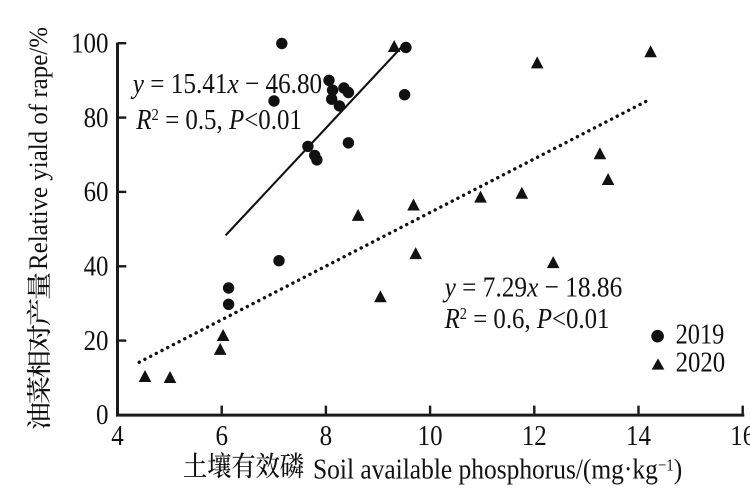 This screenshot has width=750, height=500. I want to click on svg-text: 14, so click(638, 436).